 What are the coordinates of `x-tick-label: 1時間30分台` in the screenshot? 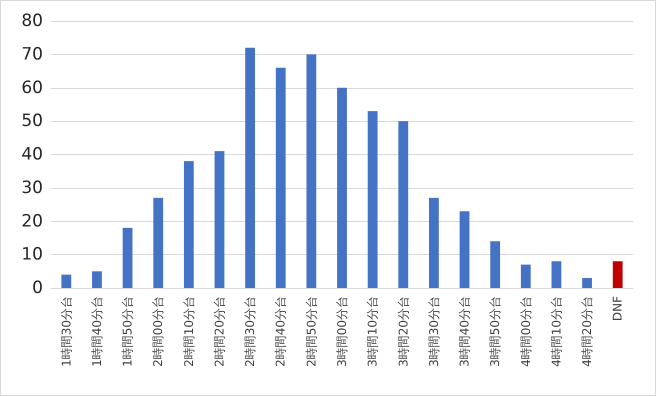 It's located at (66, 331).